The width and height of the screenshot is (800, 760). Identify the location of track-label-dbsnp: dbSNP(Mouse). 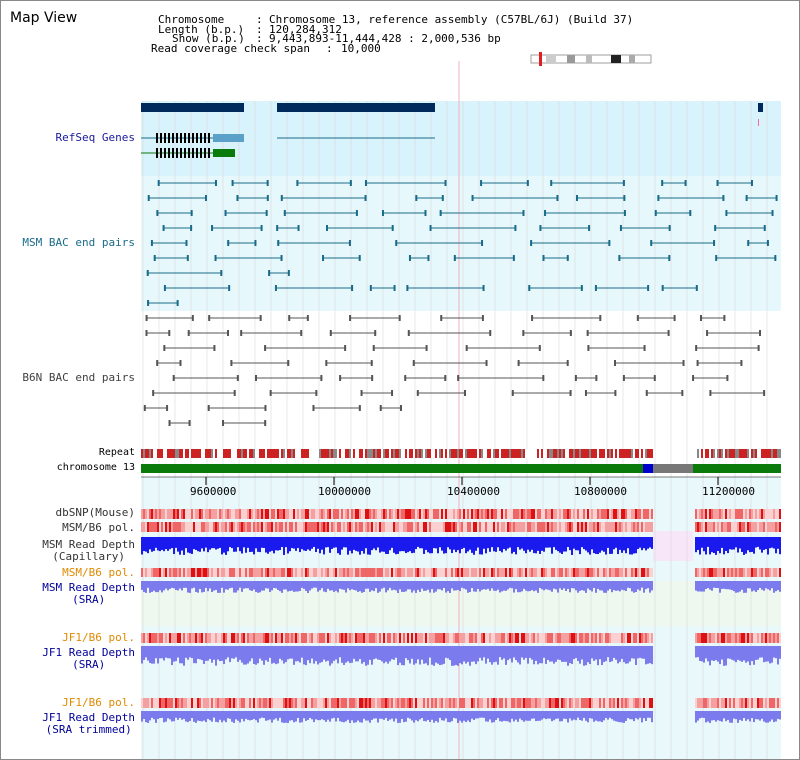
(95, 512).